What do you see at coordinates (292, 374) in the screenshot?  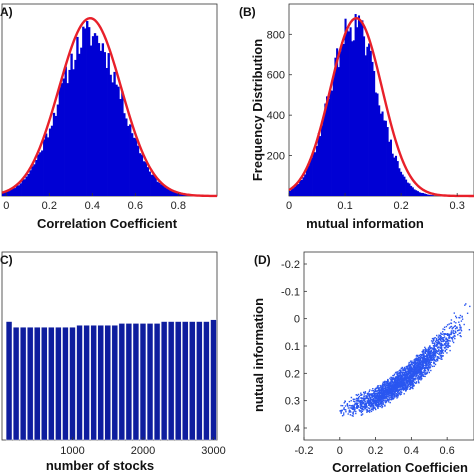 I see `y-tick-label: 0.2` at bounding box center [292, 374].